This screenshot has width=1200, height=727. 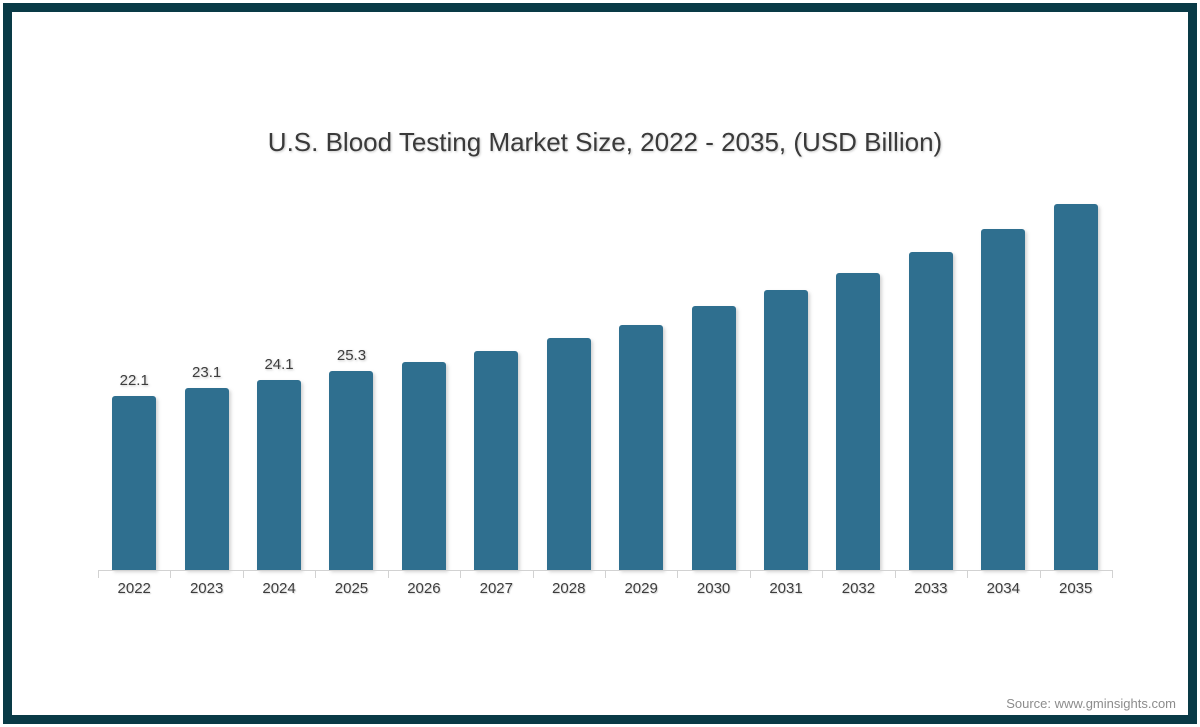 I want to click on bar-2034, so click(x=1003, y=399).